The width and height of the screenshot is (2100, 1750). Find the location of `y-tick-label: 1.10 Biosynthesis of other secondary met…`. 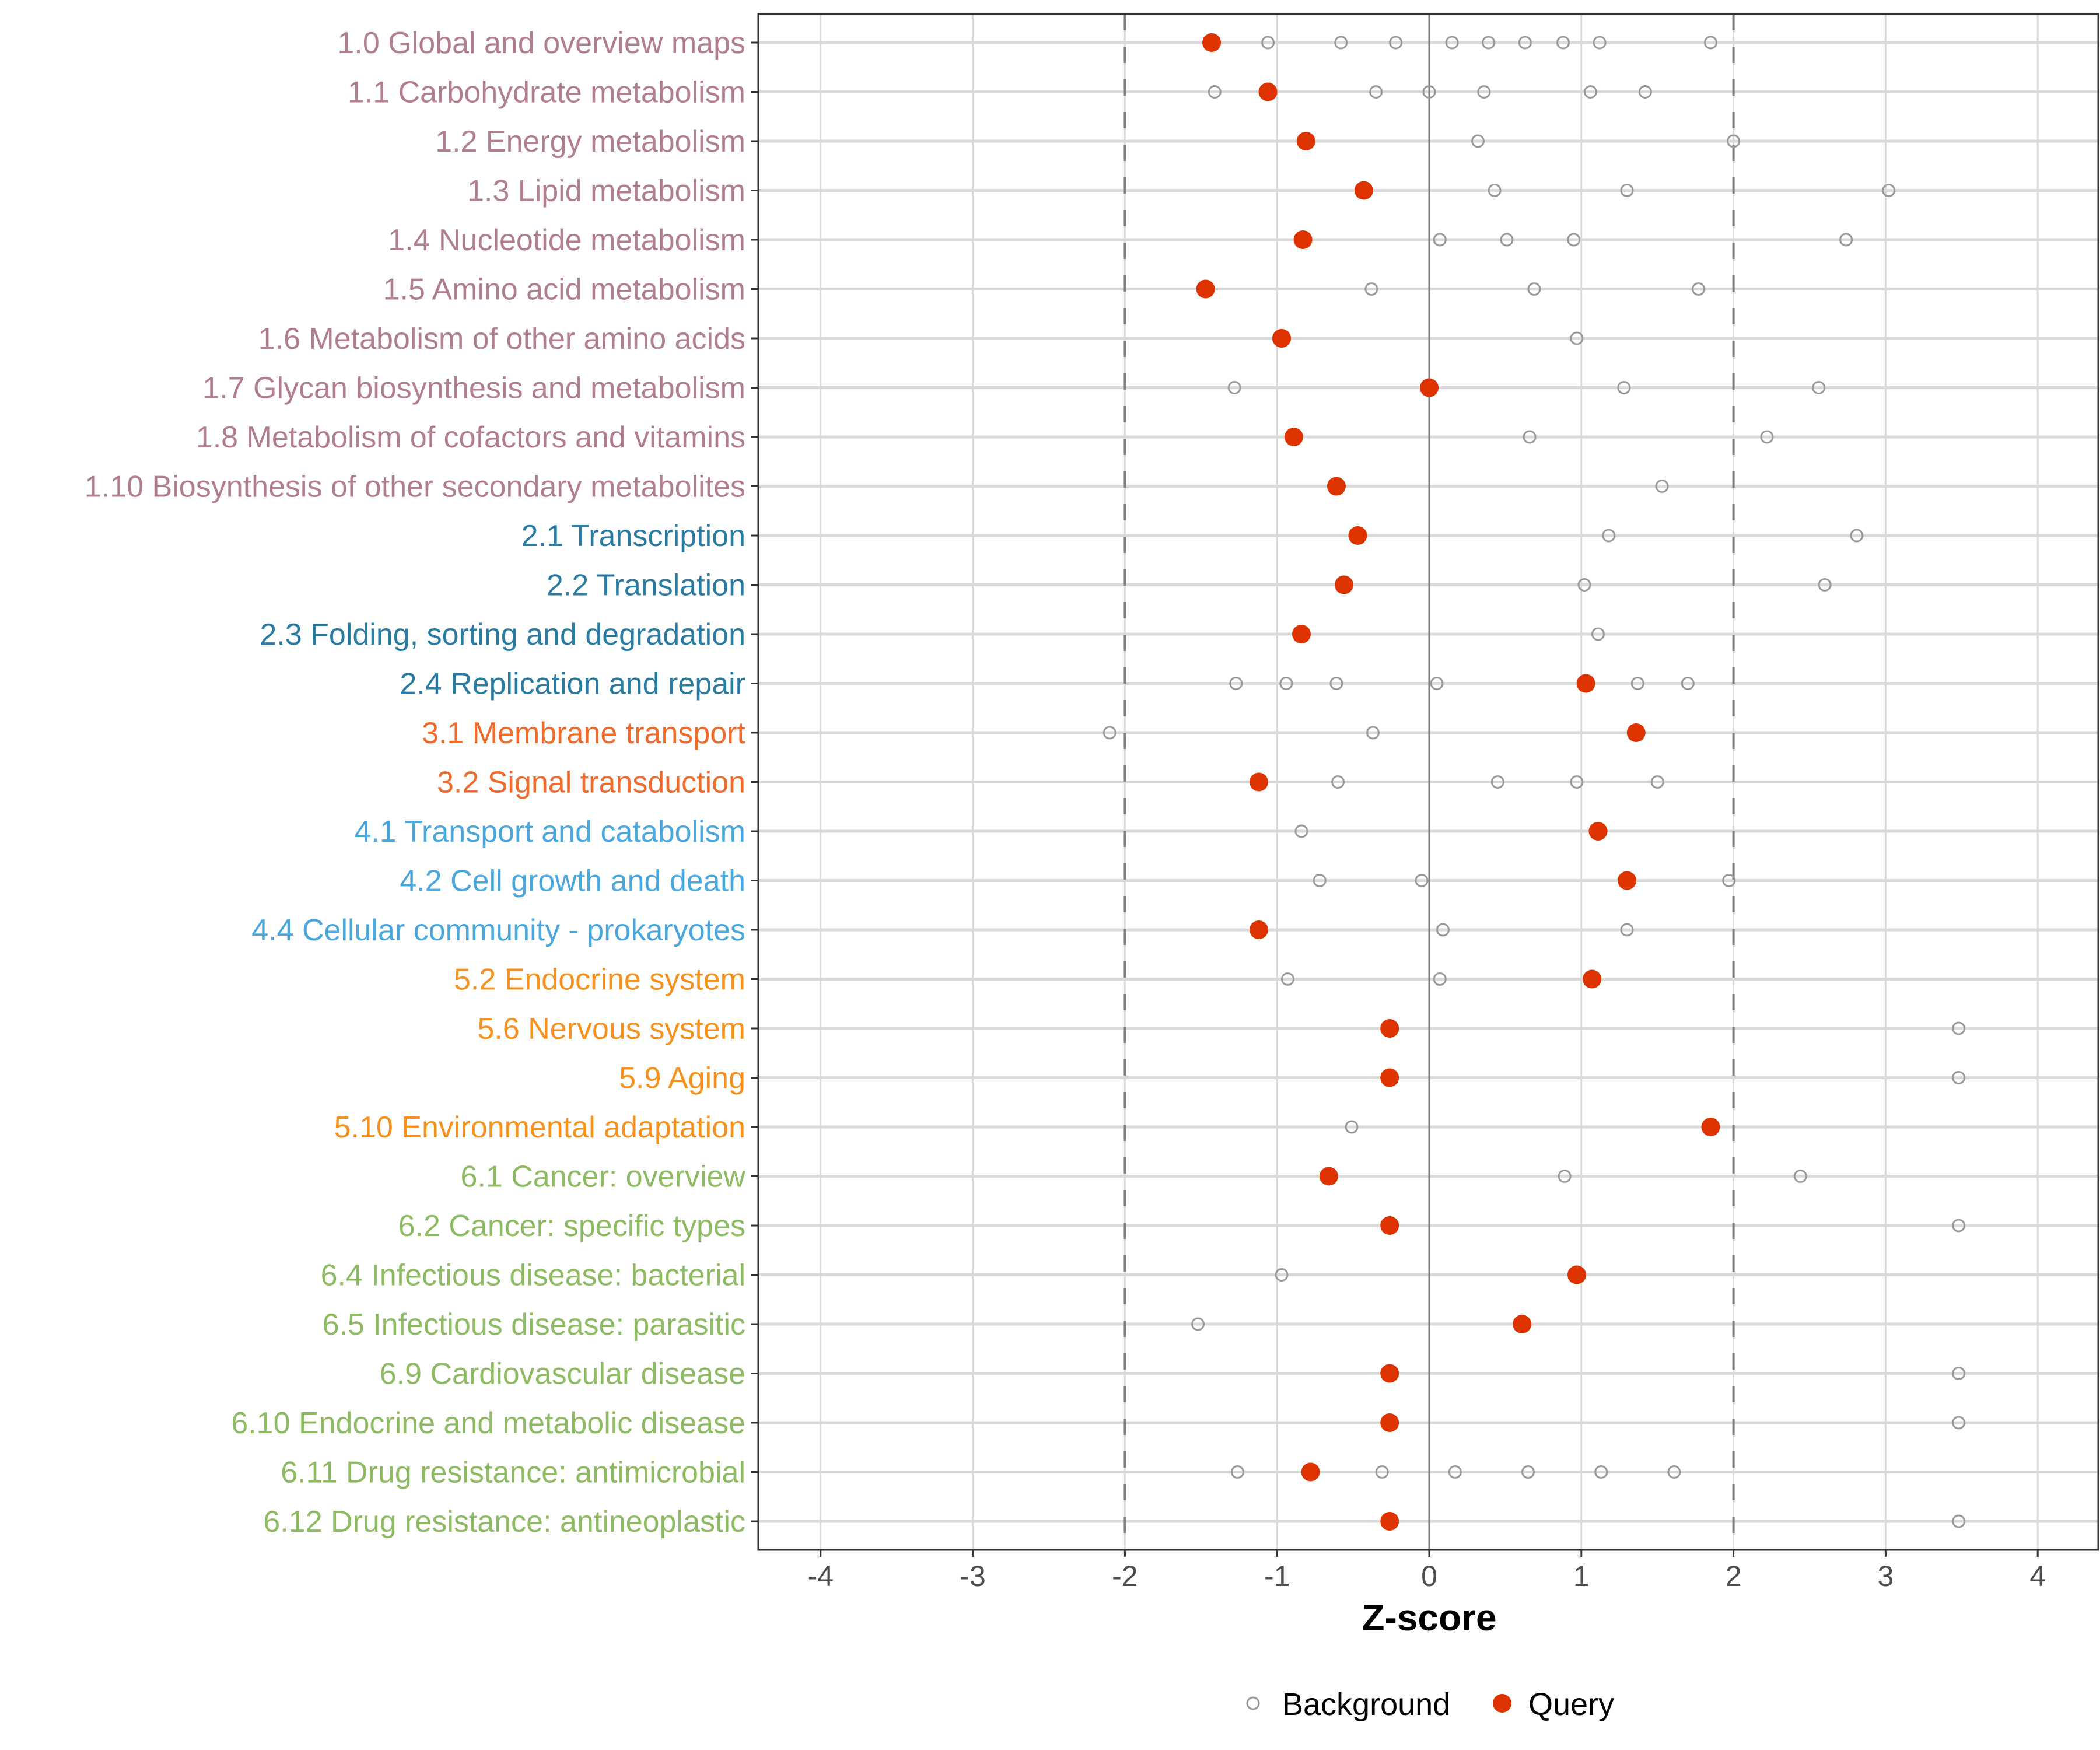

y-tick-label: 1.10 Biosynthesis of other secondary met… is located at coordinates (415, 487).